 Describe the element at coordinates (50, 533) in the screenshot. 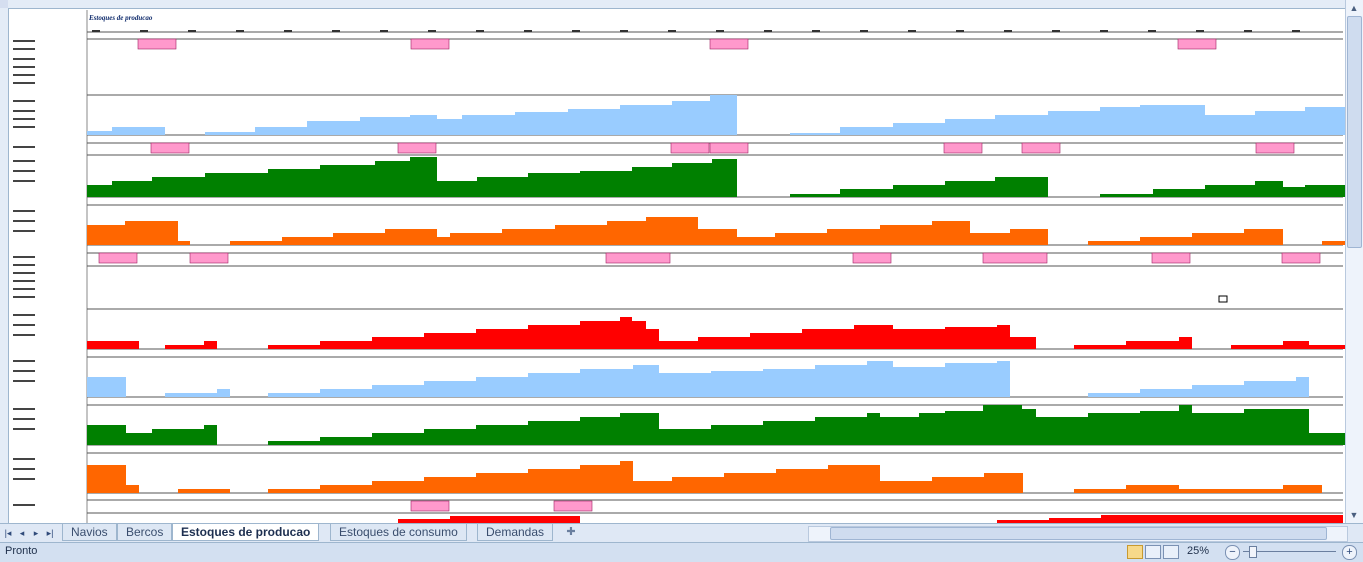

I see `last-sheet-icon: ▸|` at that location.